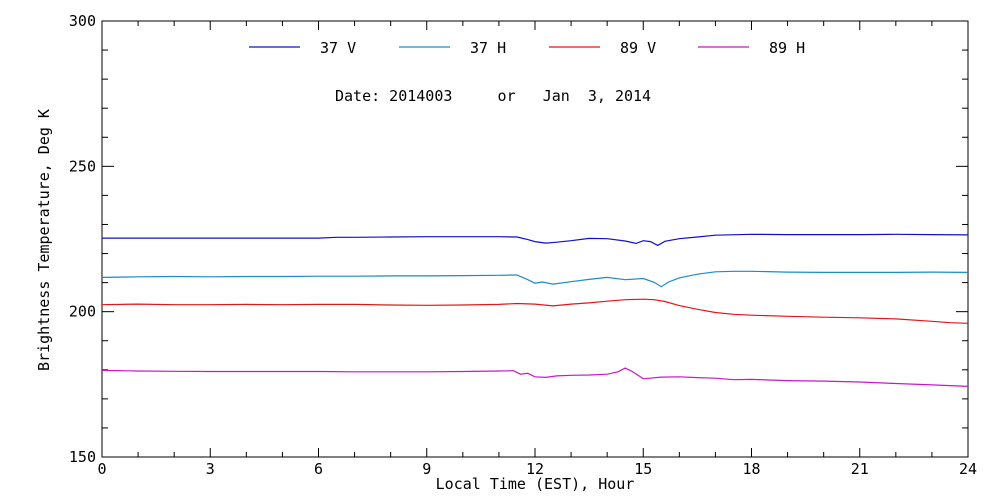 This screenshot has height=500, width=1000. Describe the element at coordinates (318, 469) in the screenshot. I see `x-tick-label: 6` at that location.